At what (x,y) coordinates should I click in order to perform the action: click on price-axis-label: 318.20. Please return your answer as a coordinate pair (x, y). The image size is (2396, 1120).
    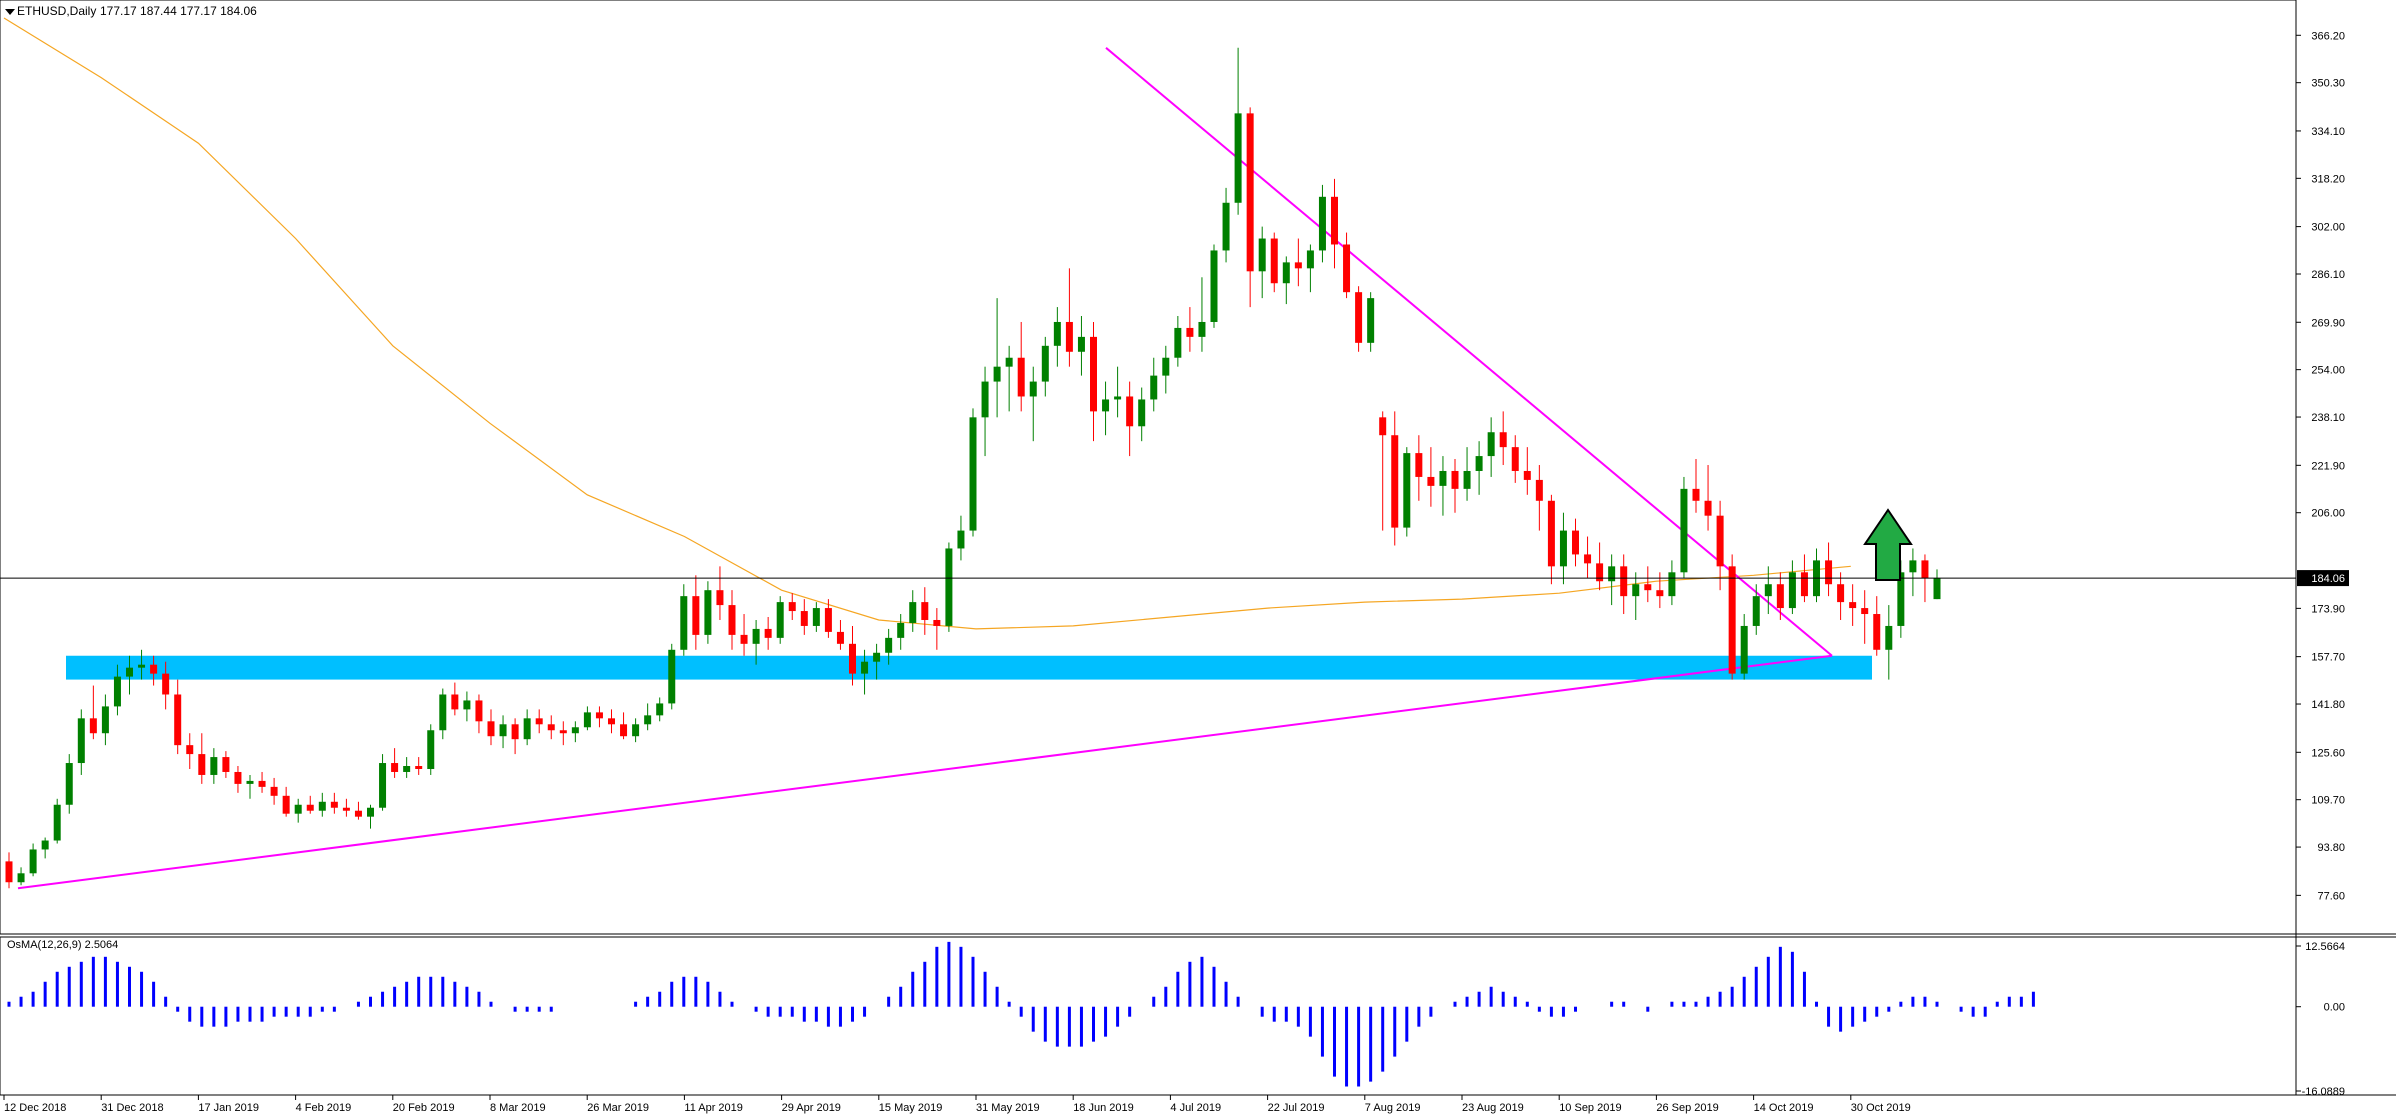
    Looking at the image, I should click on (2328, 179).